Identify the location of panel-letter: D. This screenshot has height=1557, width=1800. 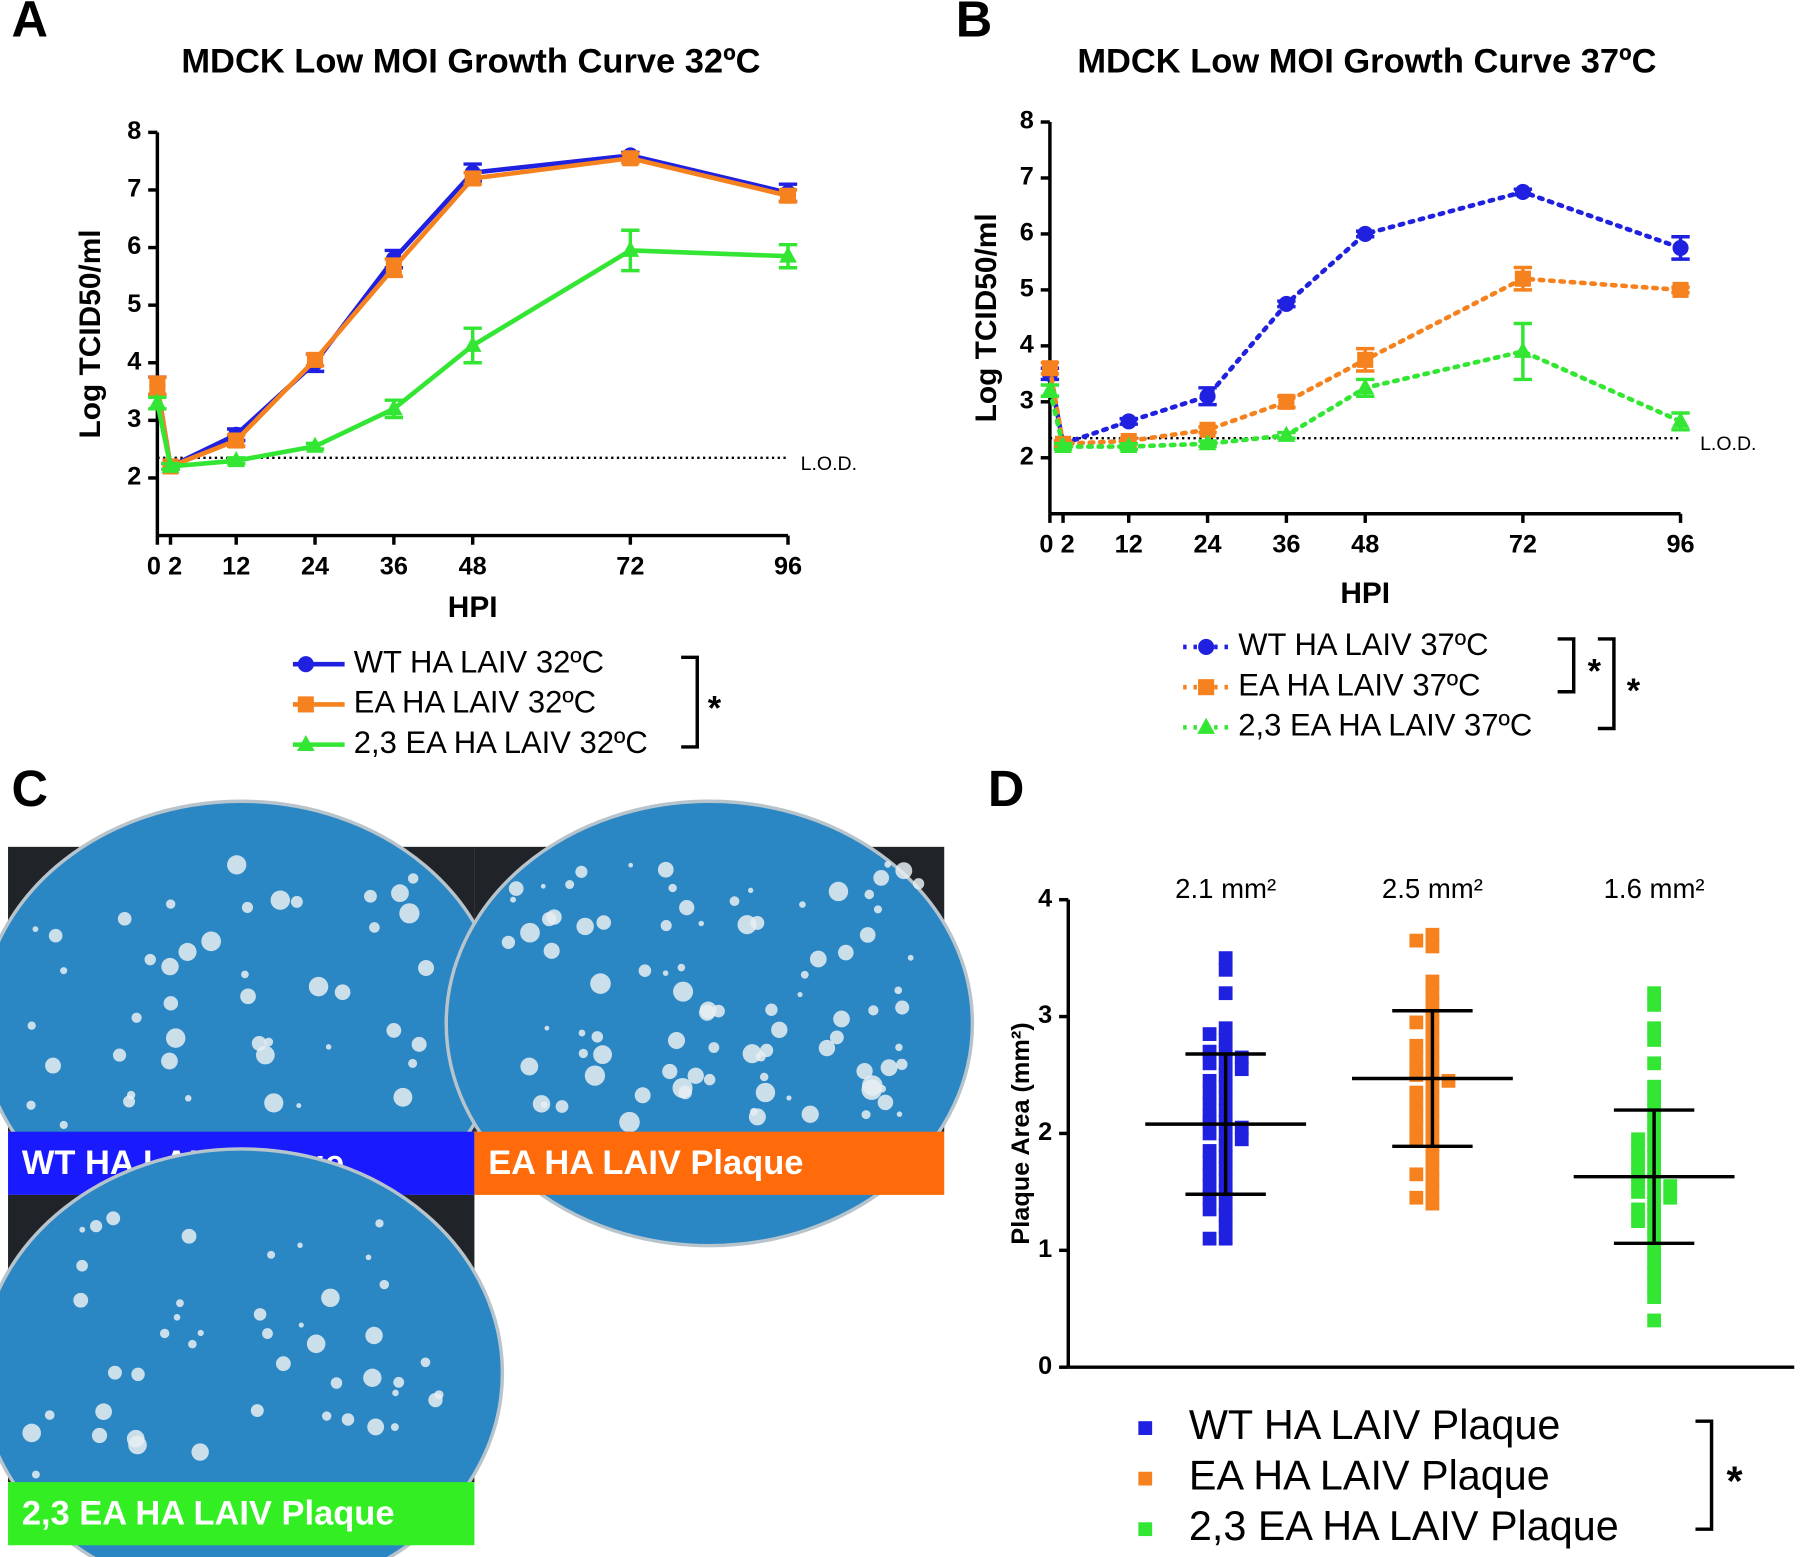
(1006, 788).